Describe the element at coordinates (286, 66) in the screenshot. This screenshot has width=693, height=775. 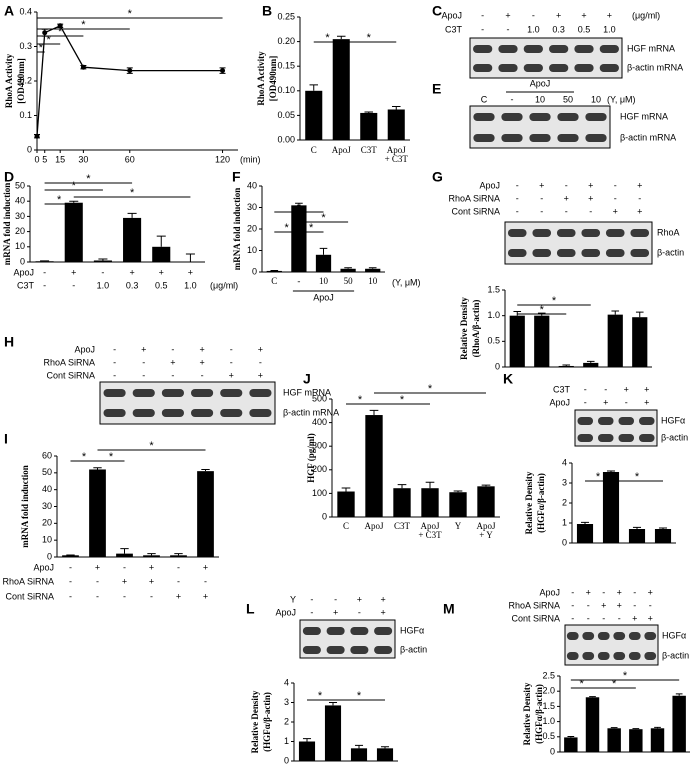
I see `y-tick-label: 0.15` at that location.